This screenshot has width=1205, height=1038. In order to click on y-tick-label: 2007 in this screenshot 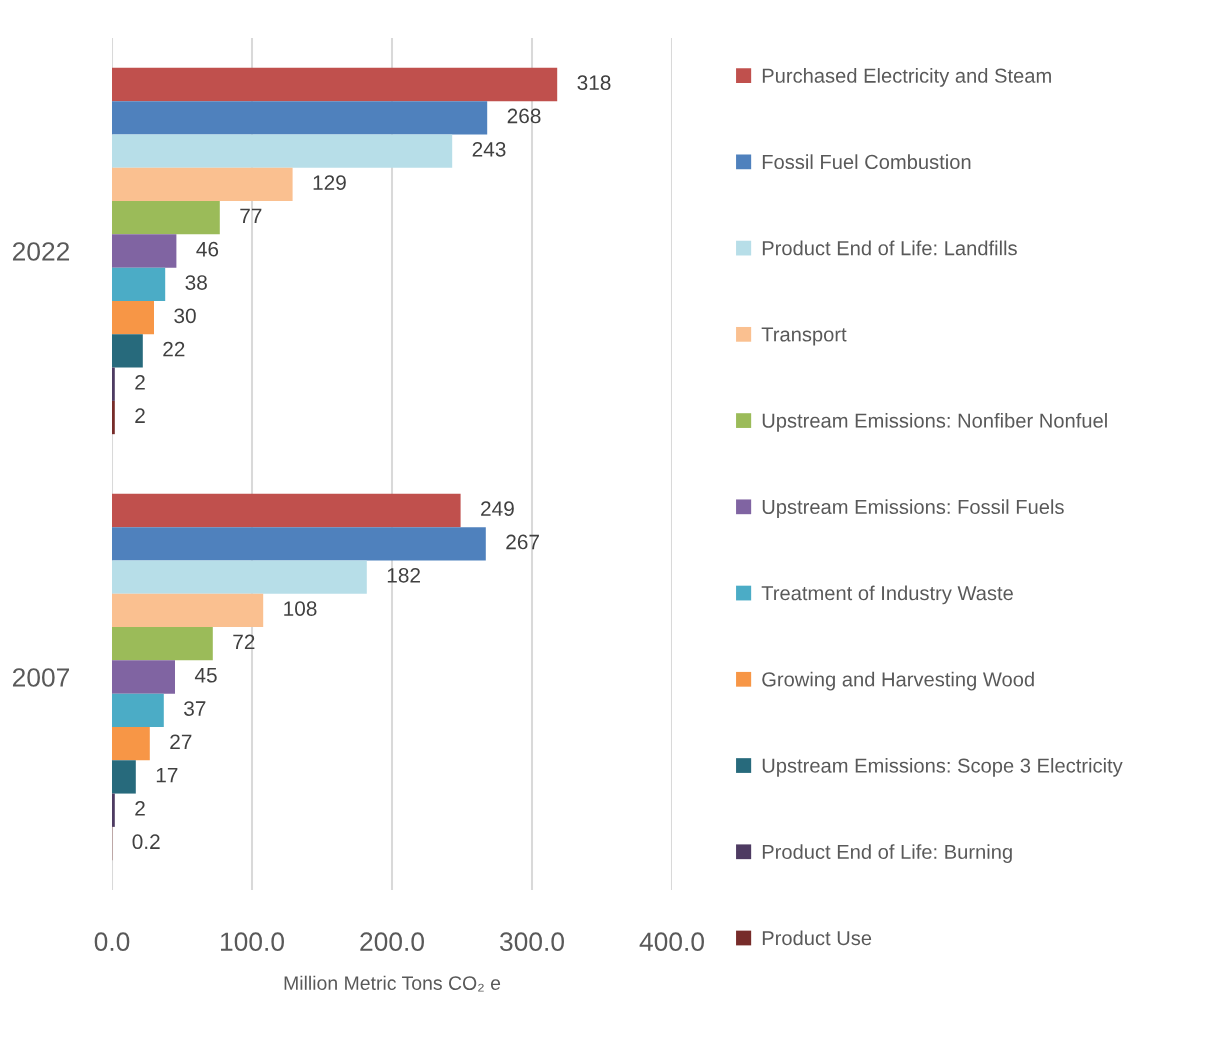, I will do `click(41, 677)`.